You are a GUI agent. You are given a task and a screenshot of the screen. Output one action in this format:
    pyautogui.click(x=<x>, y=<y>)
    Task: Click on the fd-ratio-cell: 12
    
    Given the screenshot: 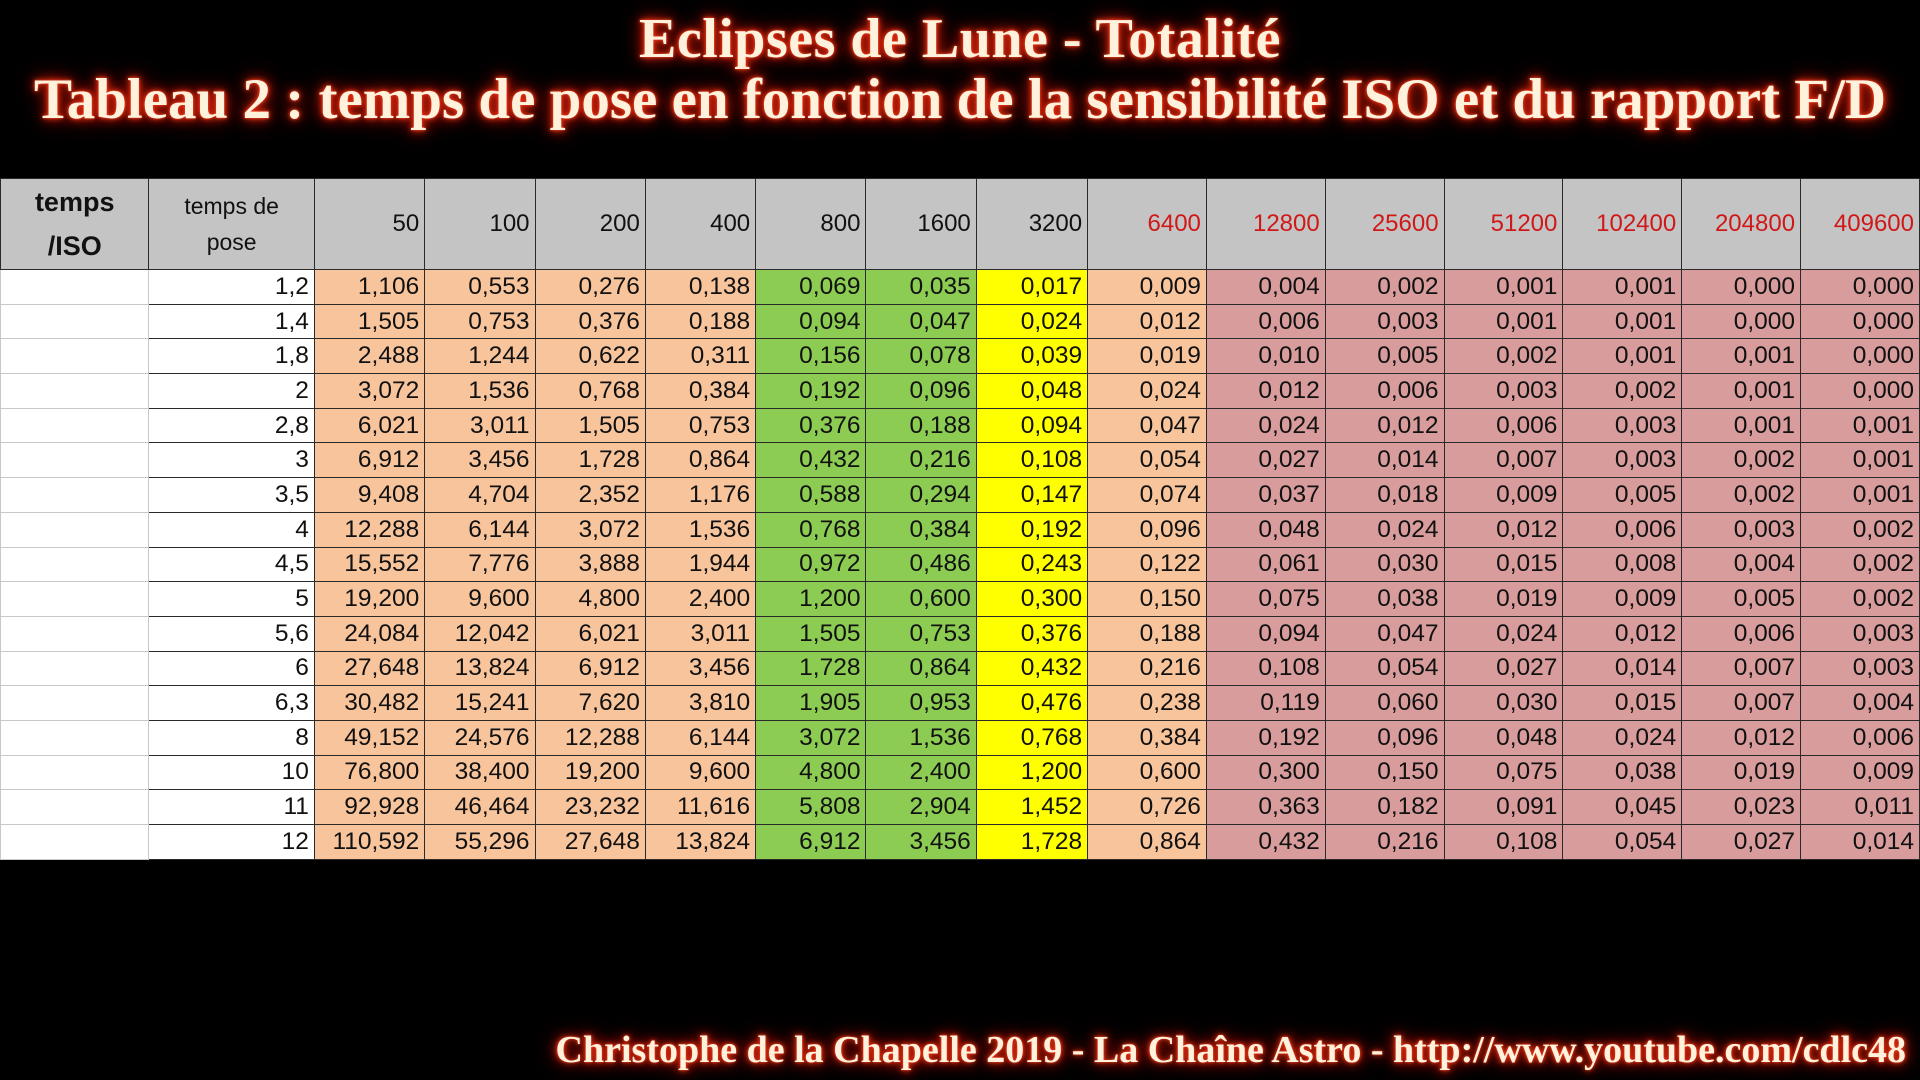 What is the action you would take?
    pyautogui.click(x=231, y=842)
    